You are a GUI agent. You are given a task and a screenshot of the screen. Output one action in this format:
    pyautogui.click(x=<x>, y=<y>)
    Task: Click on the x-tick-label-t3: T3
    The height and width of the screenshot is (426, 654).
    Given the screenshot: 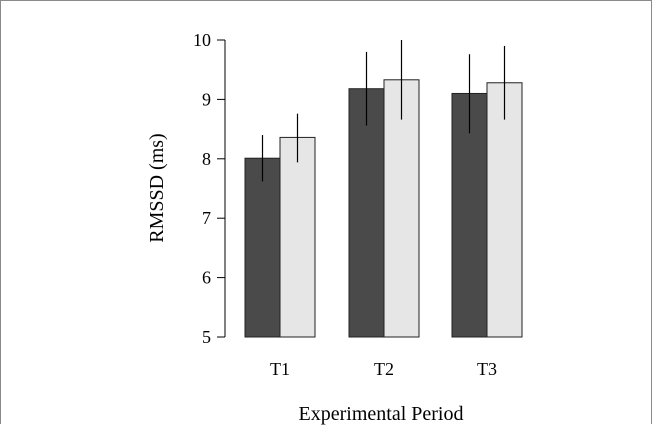 What is the action you would take?
    pyautogui.click(x=487, y=369)
    